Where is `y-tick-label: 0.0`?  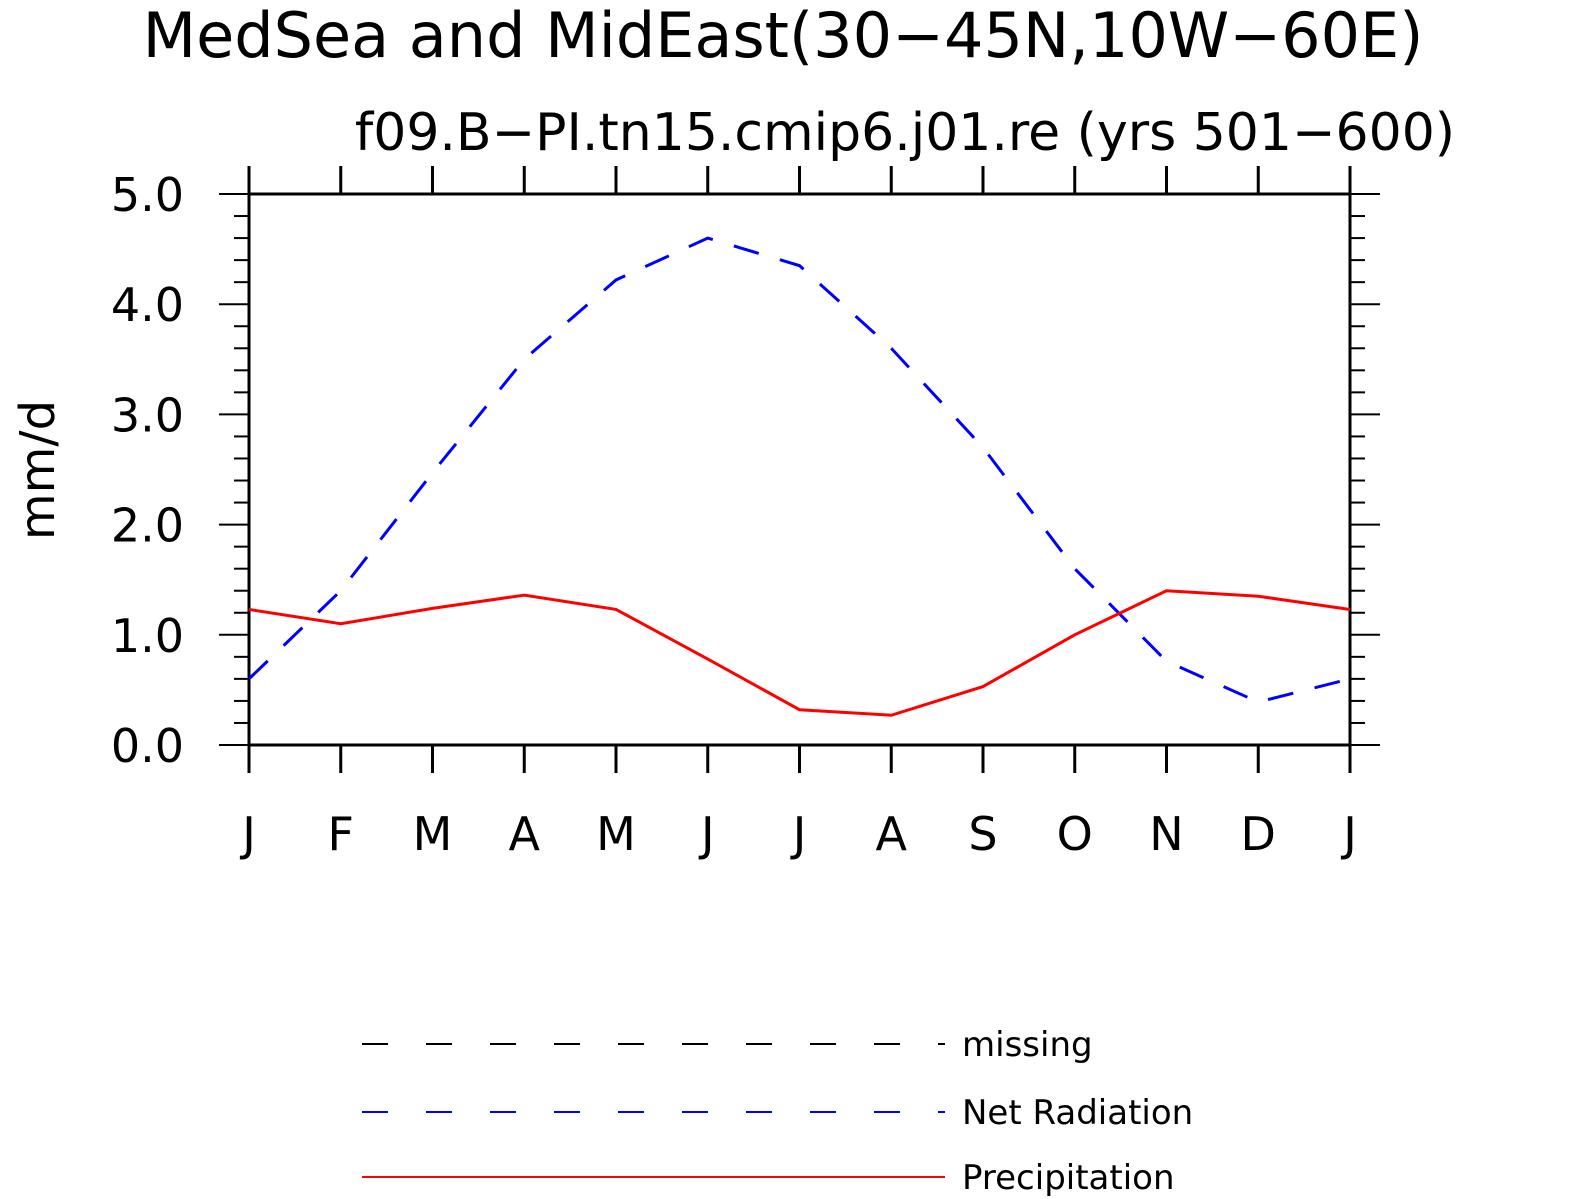
y-tick-label: 0.0 is located at coordinates (147, 746).